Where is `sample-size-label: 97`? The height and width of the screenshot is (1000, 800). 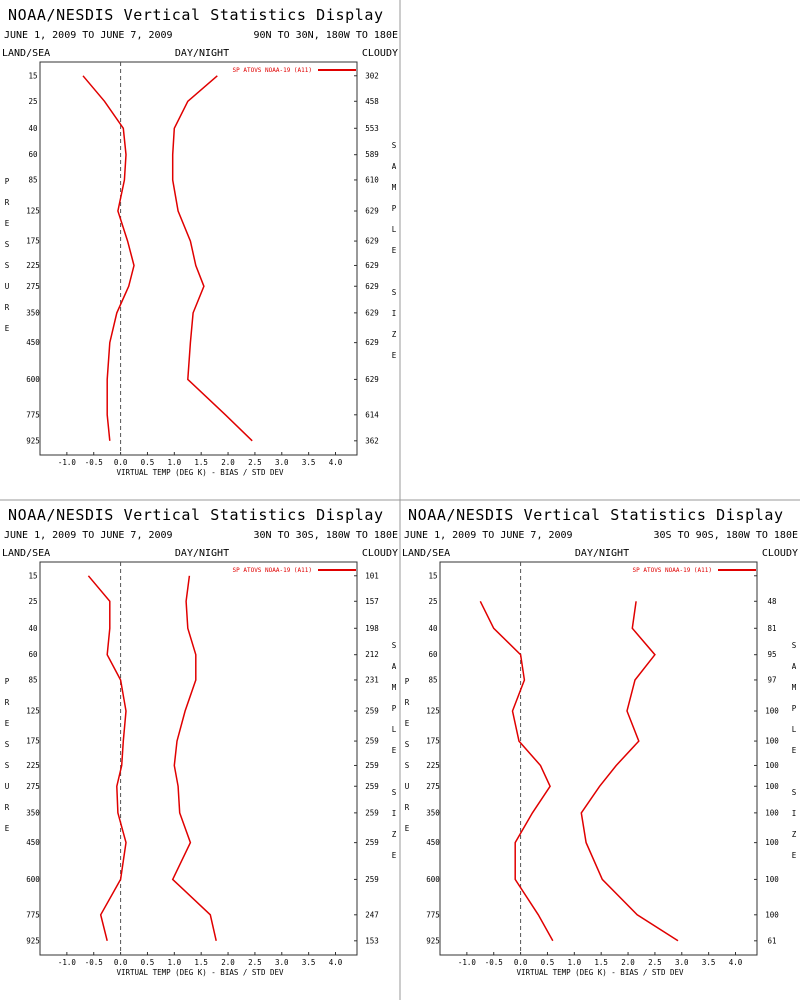 sample-size-label: 97 is located at coordinates (771, 679).